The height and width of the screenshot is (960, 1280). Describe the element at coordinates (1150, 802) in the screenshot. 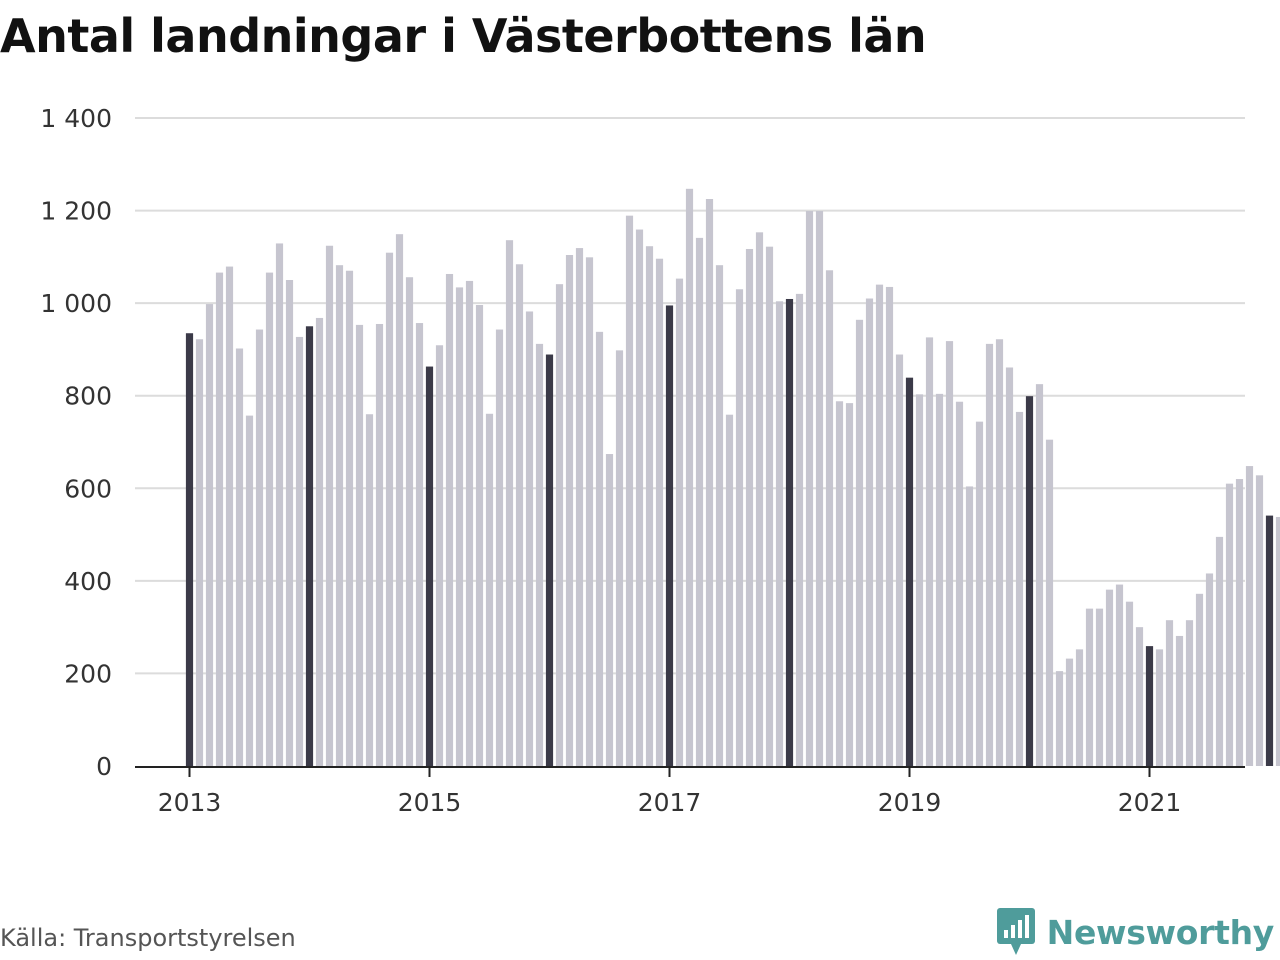

I see `x-tick-label: 2021` at that location.